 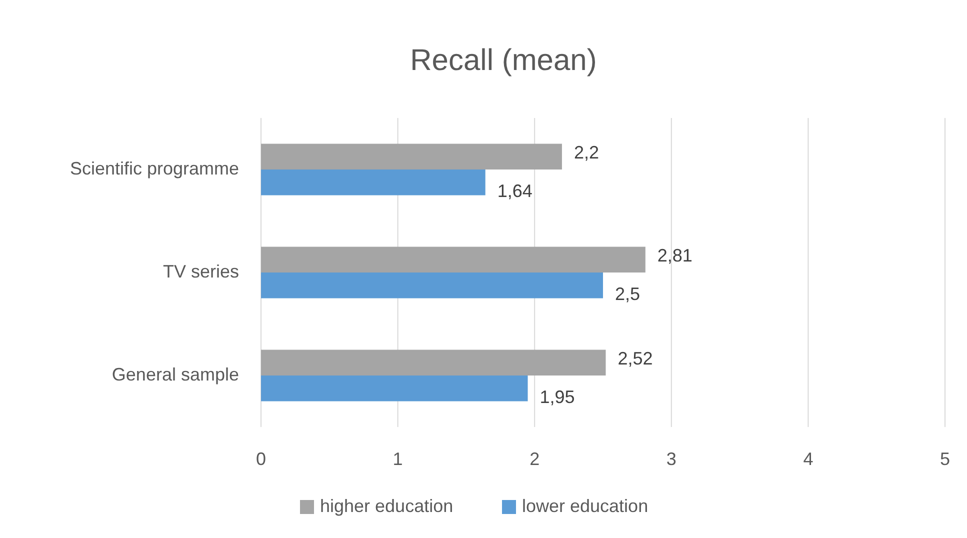 I want to click on data-label: 1,95, so click(x=557, y=397).